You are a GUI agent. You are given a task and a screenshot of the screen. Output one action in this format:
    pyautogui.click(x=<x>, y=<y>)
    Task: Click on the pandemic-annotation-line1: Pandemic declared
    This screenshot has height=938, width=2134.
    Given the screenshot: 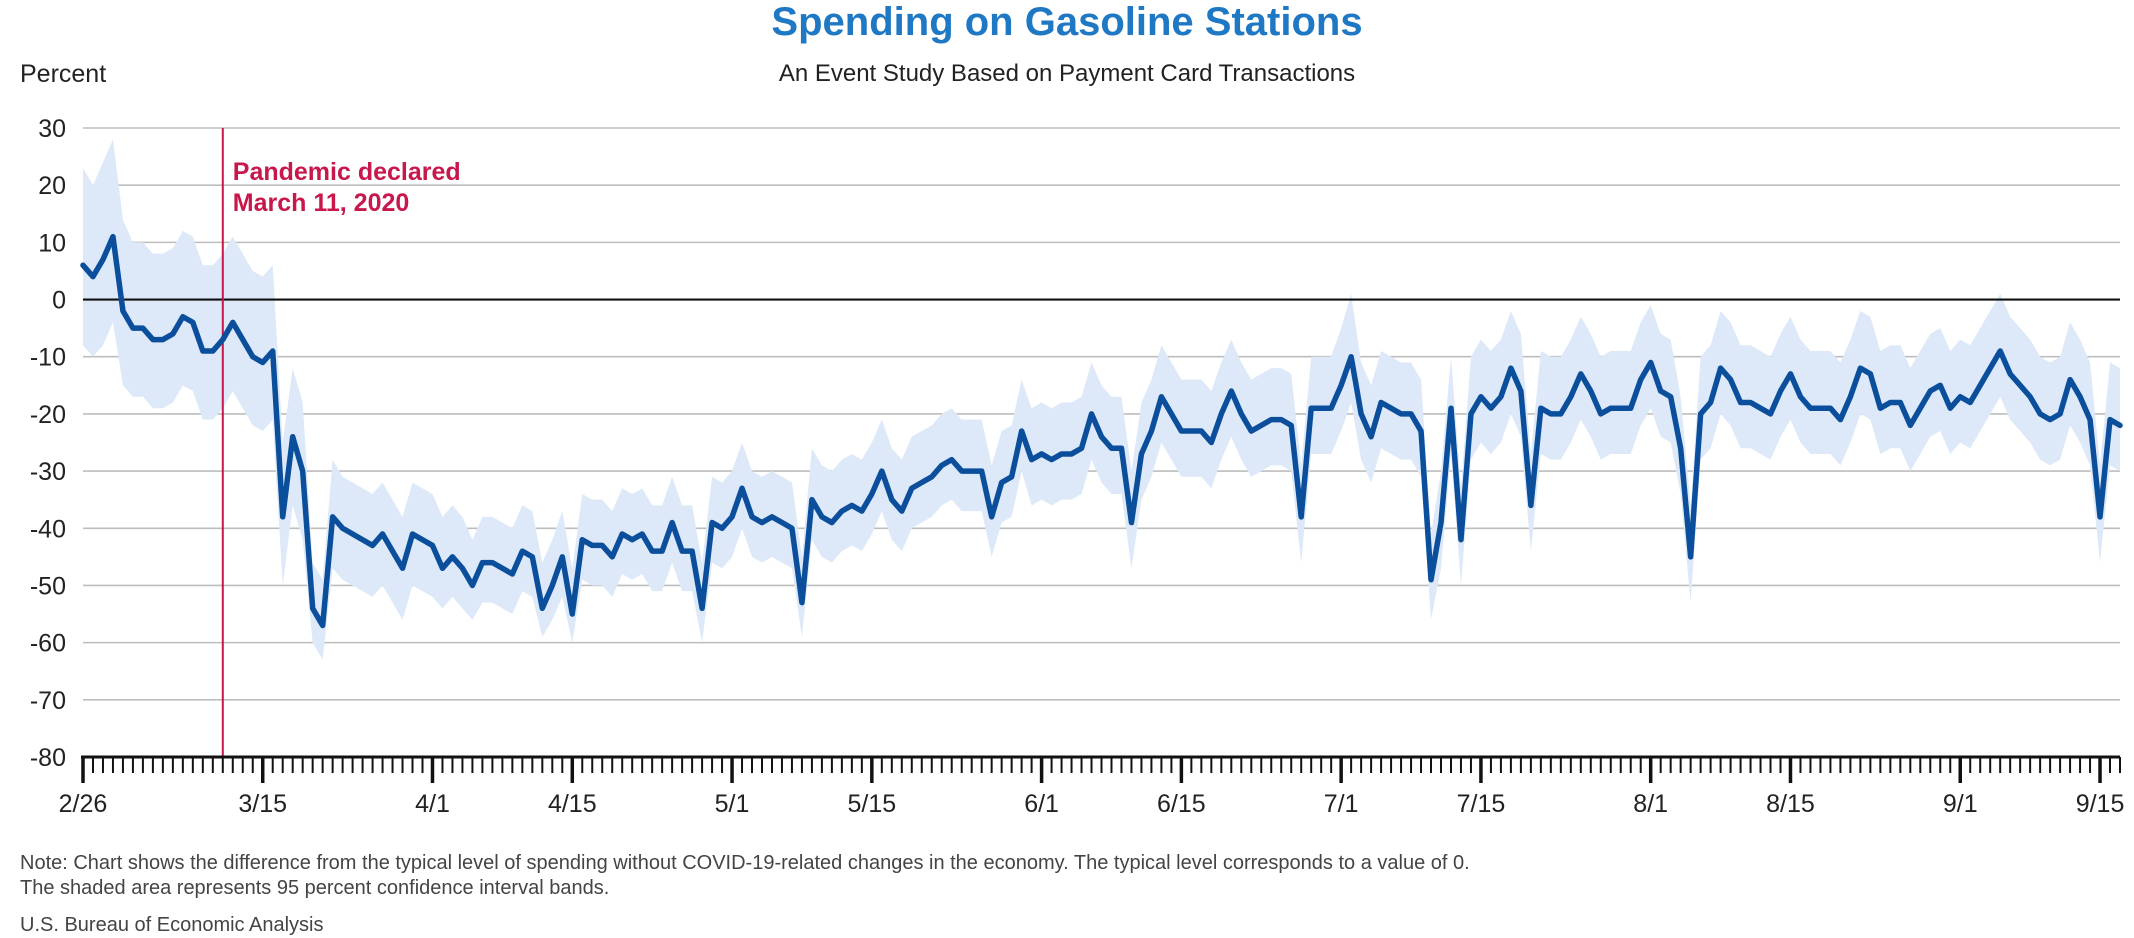 What is the action you would take?
    pyautogui.click(x=347, y=172)
    